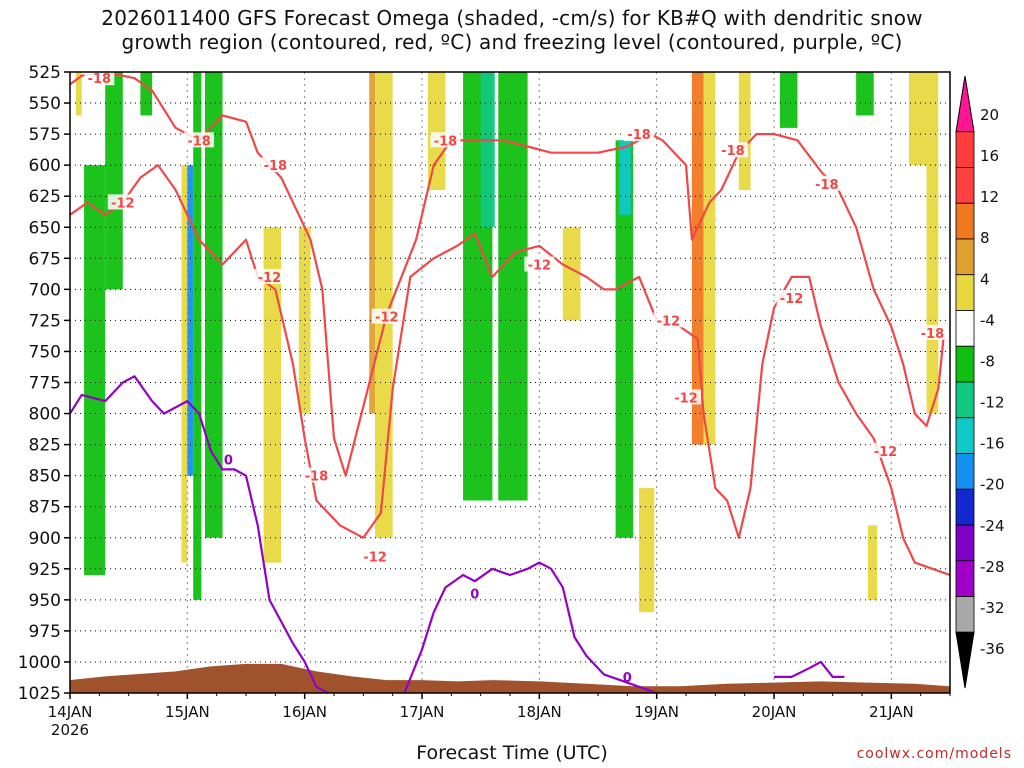 The height and width of the screenshot is (768, 1024). What do you see at coordinates (774, 712) in the screenshot?
I see `x-tick-label: 20JAN` at bounding box center [774, 712].